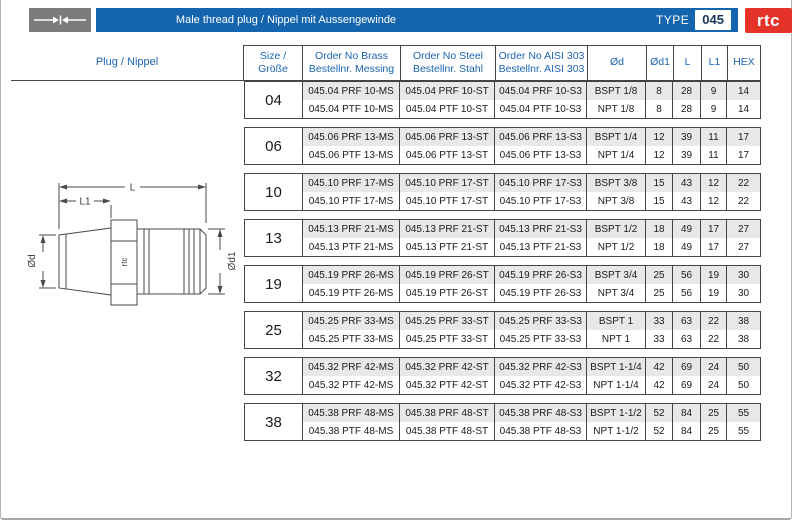 The image size is (794, 525). What do you see at coordinates (352, 62) in the screenshot?
I see `column-header-brass: Order No Brass Bestellnr. Messing` at bounding box center [352, 62].